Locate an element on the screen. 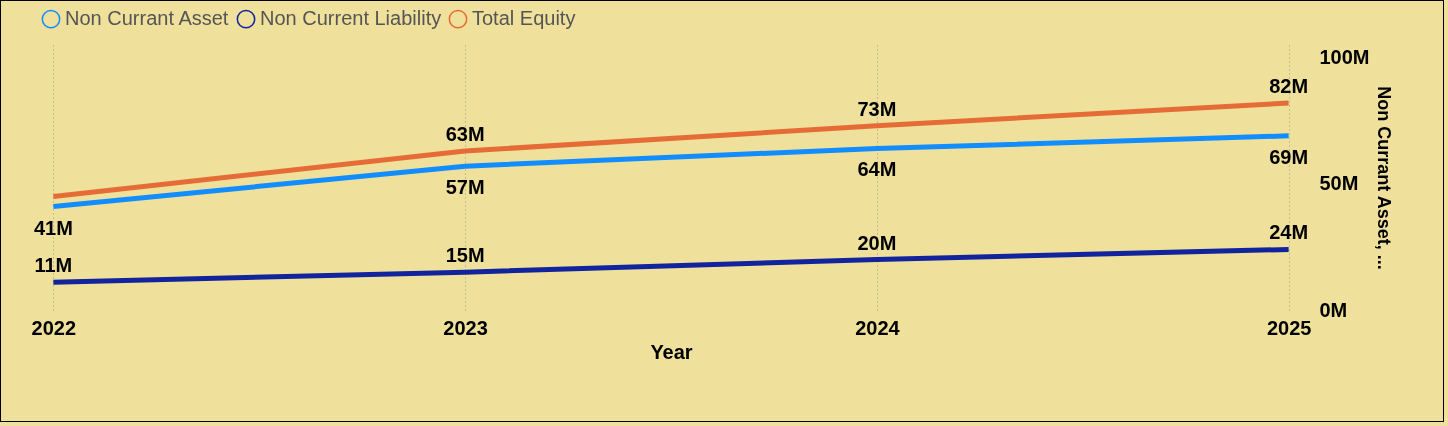 Image resolution: width=1448 pixels, height=426 pixels. data-label: 82M is located at coordinates (1289, 86).